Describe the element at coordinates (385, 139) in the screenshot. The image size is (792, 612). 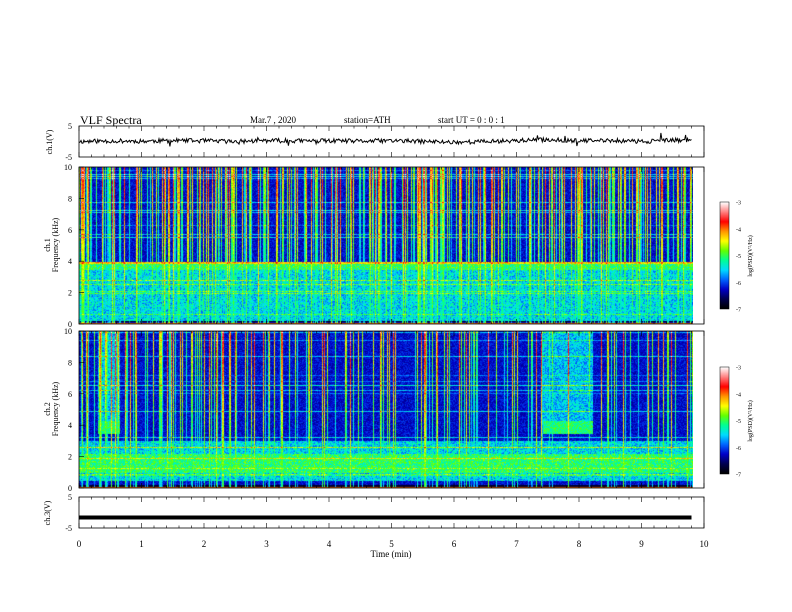
I see `ch1-waveform-line` at that location.